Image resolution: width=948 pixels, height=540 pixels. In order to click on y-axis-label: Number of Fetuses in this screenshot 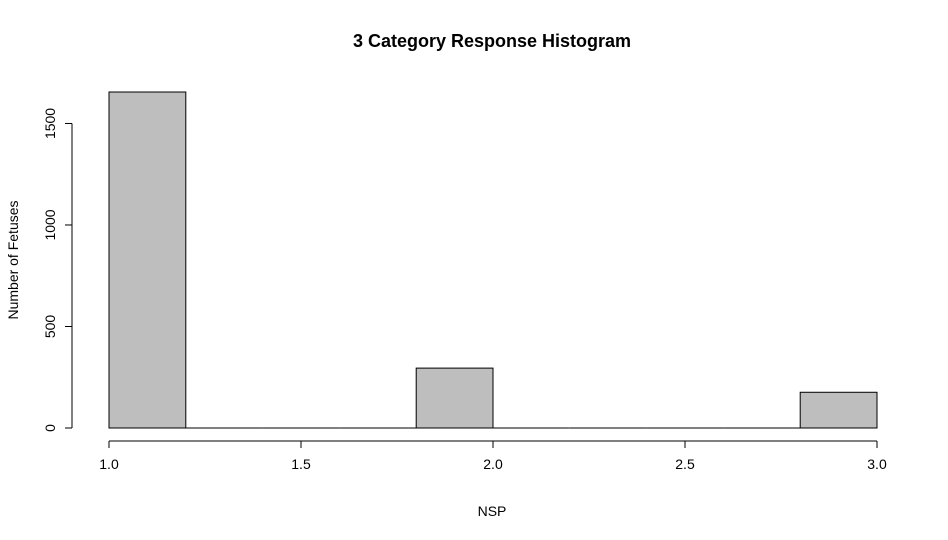, I will do `click(13, 259)`.